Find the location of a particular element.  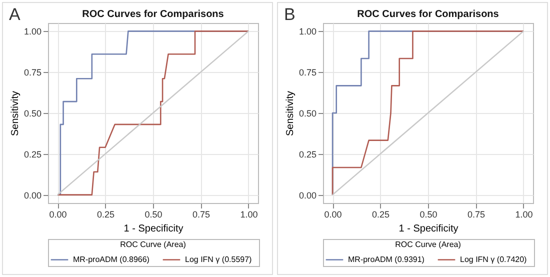

legend-label: MR-proADM (0.9391) is located at coordinates (386, 259).